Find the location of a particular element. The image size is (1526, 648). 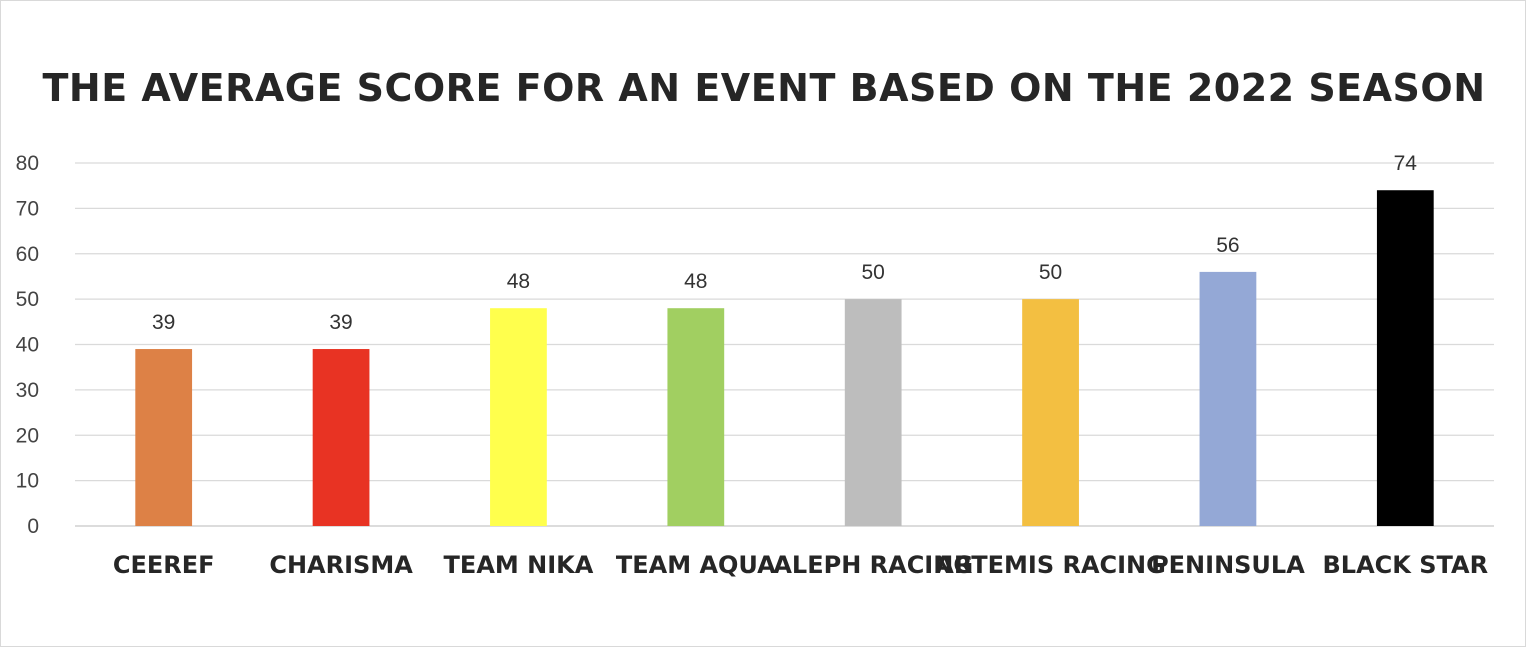

y-tick-label: 40 is located at coordinates (27, 345).